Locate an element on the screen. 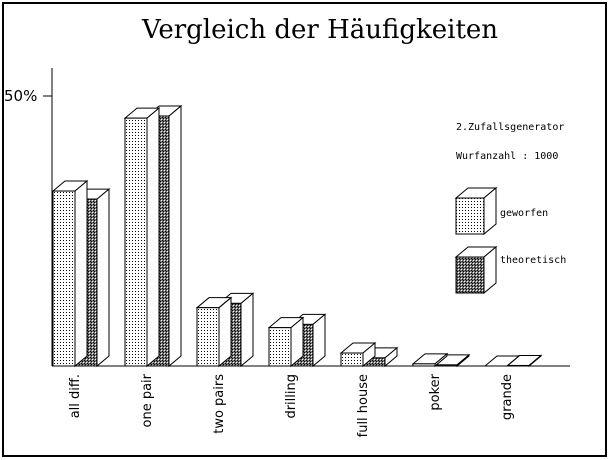 This screenshot has width=611, height=460. annotation-throw-count: Wurfanzahl : 1000 is located at coordinates (507, 156).